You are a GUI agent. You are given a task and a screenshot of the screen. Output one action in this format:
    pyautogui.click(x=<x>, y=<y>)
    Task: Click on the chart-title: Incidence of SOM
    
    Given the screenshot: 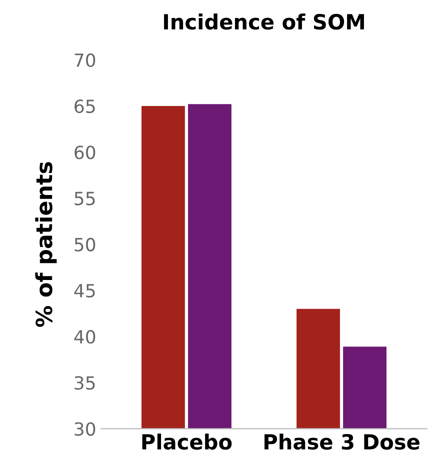 What is the action you would take?
    pyautogui.click(x=264, y=22)
    